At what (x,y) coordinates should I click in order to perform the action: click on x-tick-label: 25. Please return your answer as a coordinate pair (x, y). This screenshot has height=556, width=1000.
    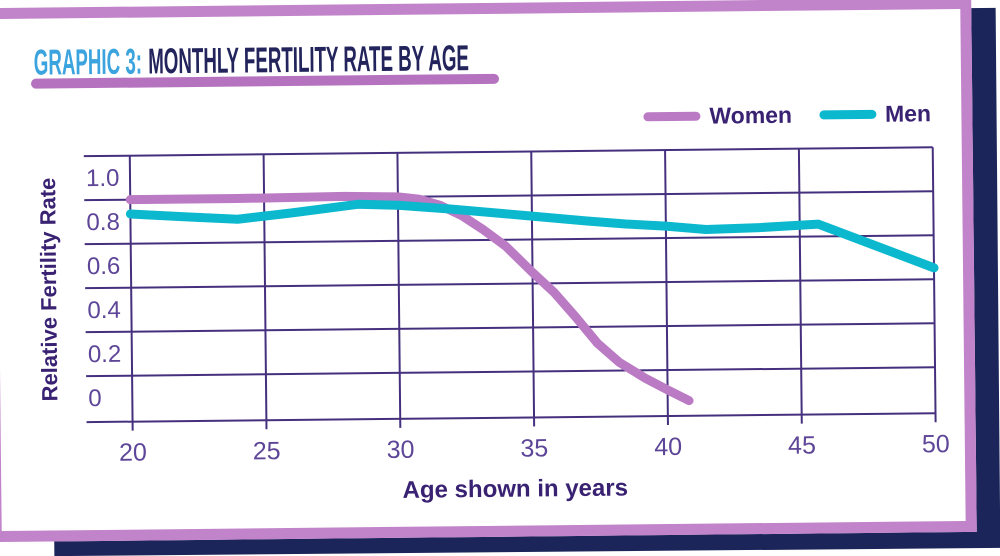
    Looking at the image, I should click on (267, 451).